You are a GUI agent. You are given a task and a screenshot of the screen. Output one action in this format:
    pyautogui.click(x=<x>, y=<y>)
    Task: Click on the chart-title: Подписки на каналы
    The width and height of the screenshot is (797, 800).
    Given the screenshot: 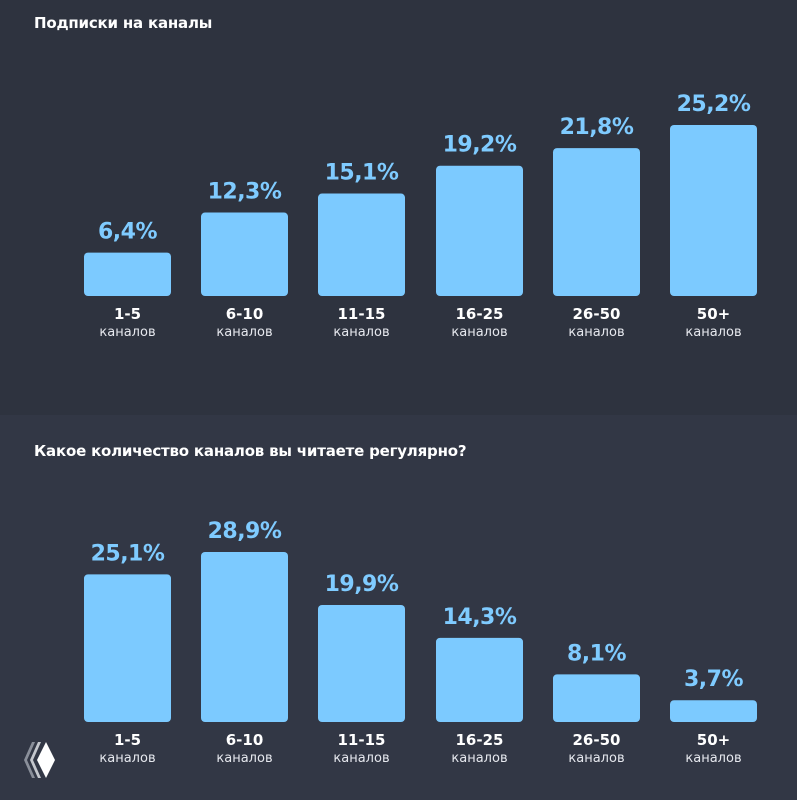 What is the action you would take?
    pyautogui.click(x=123, y=23)
    